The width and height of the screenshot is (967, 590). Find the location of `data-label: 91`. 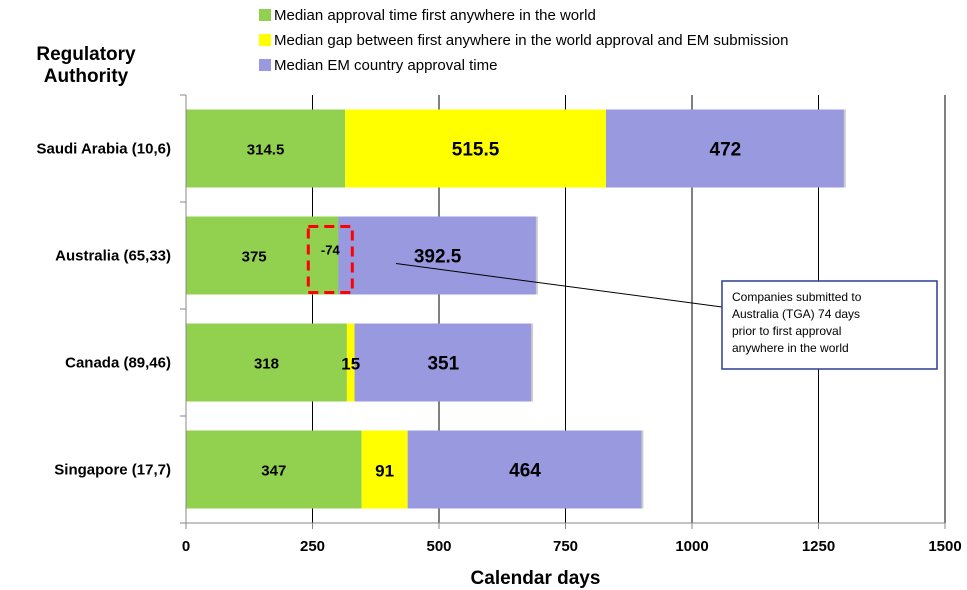

data-label: 91 is located at coordinates (384, 471).